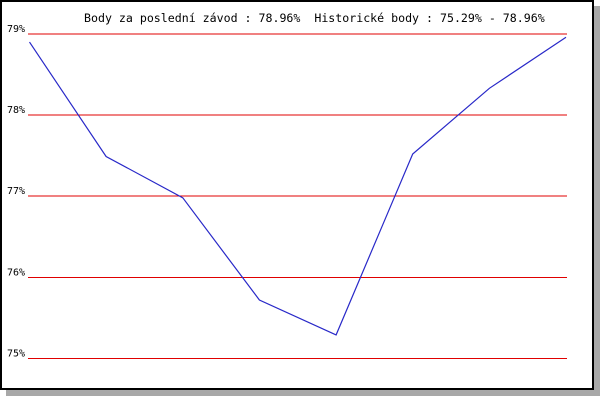 The width and height of the screenshot is (600, 400). What do you see at coordinates (16, 29) in the screenshot?
I see `y-axis-label: 79%` at bounding box center [16, 29].